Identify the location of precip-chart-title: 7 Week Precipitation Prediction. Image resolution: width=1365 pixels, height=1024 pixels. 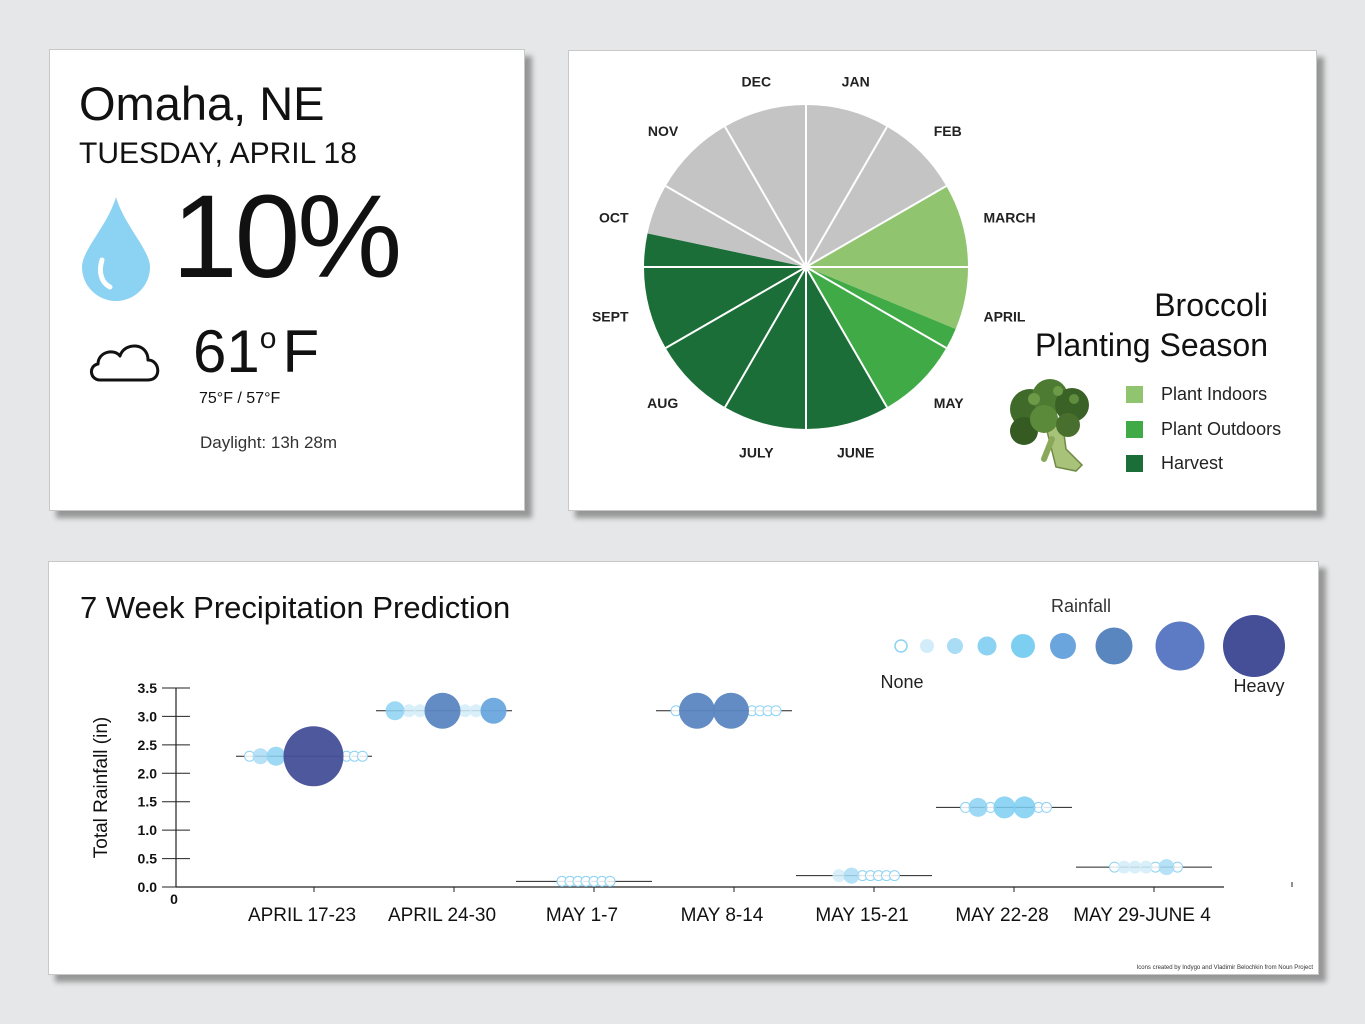
(295, 607).